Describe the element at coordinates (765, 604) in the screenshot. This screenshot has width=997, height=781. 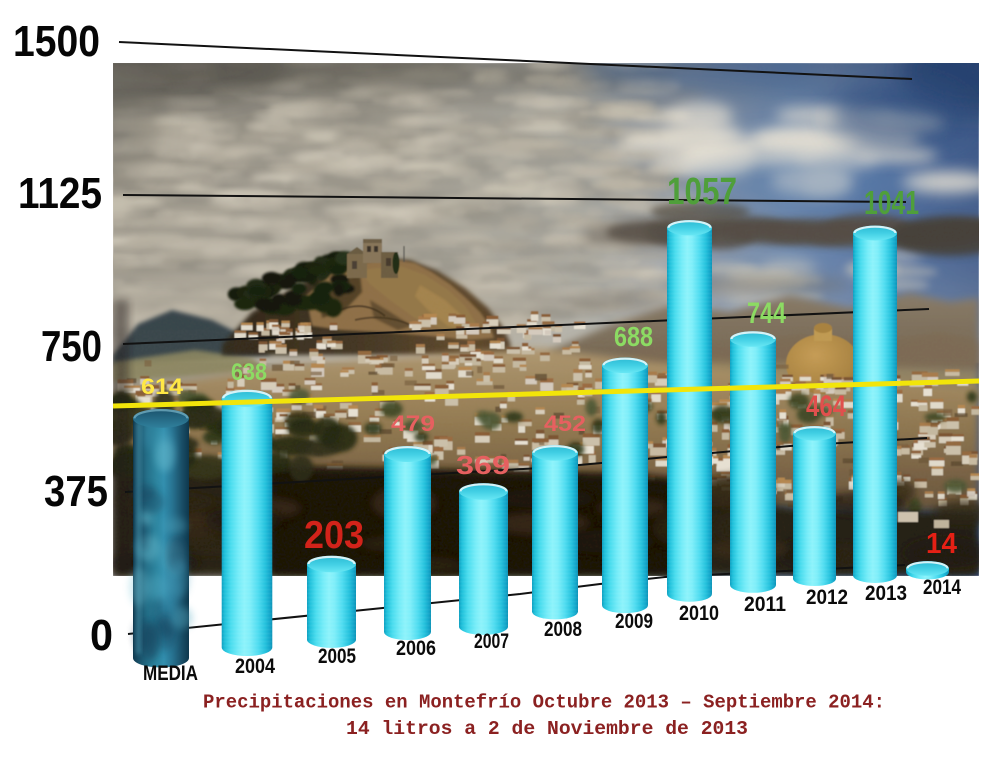
I see `svg-text: 2011` at that location.